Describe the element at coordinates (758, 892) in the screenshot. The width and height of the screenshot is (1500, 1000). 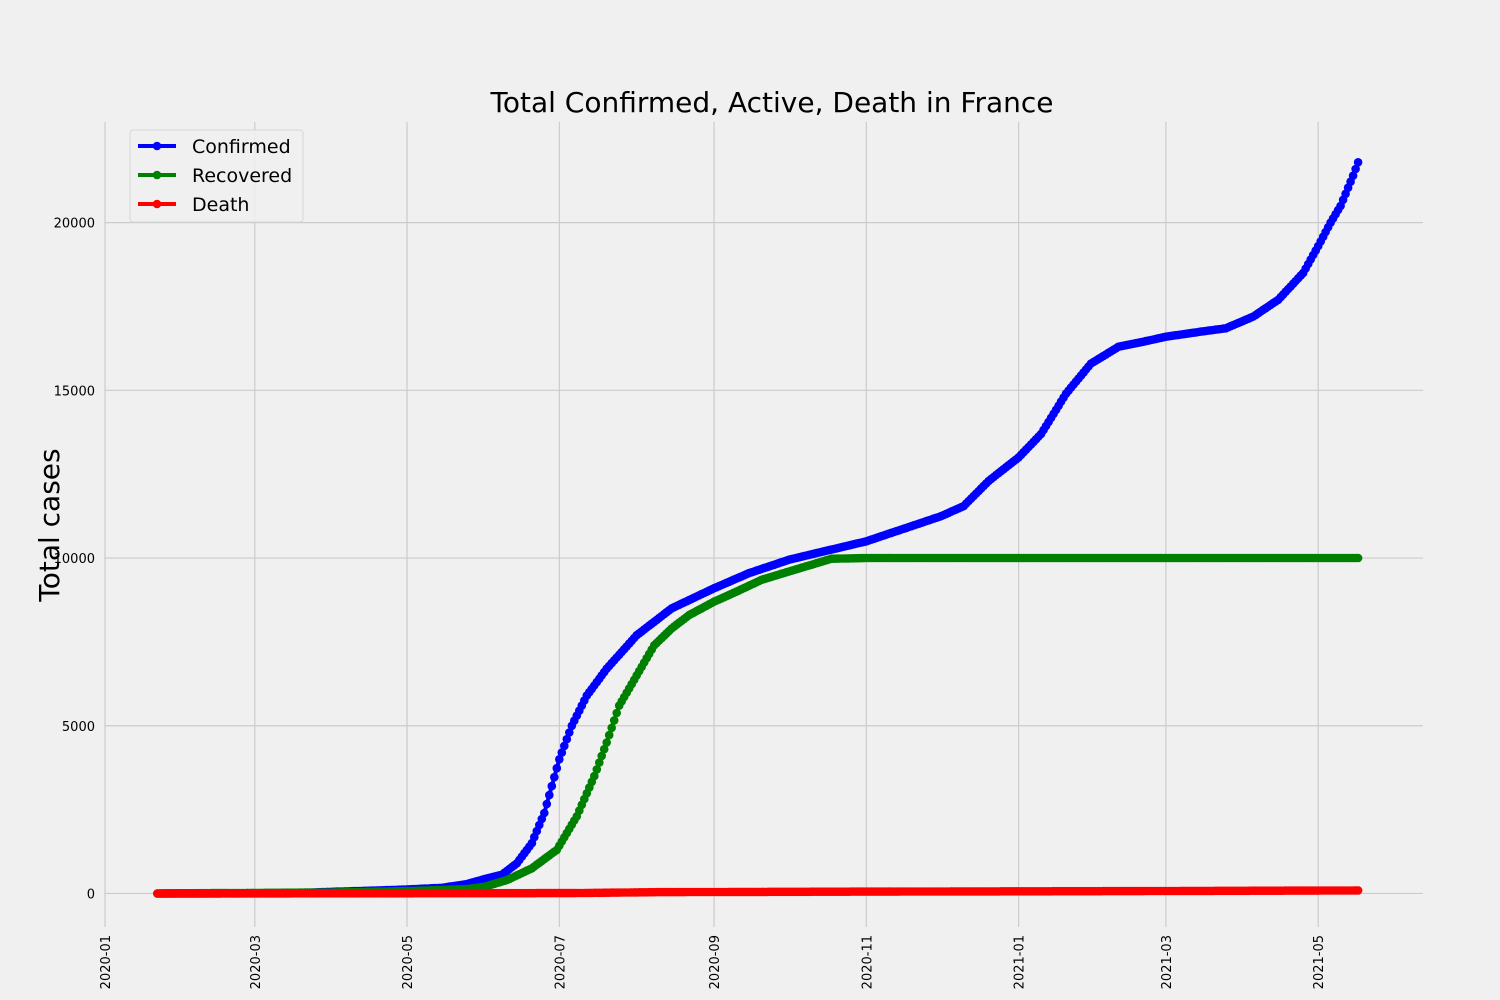
I see `series-death` at that location.